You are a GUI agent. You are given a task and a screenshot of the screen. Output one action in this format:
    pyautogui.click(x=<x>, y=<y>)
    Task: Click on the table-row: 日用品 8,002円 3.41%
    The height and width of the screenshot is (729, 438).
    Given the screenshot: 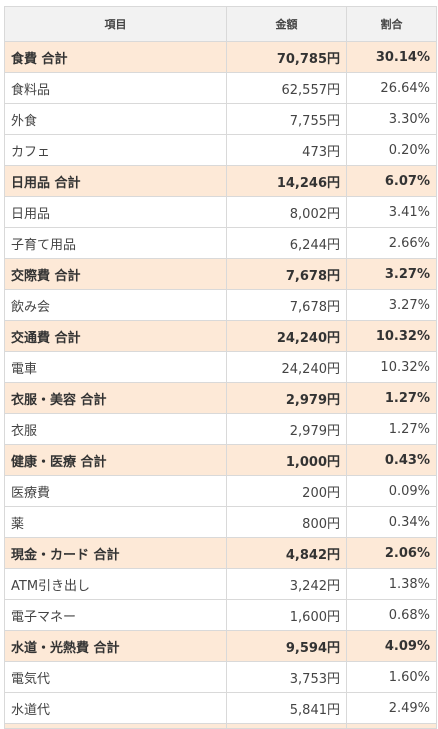 What is the action you would take?
    pyautogui.click(x=220, y=212)
    